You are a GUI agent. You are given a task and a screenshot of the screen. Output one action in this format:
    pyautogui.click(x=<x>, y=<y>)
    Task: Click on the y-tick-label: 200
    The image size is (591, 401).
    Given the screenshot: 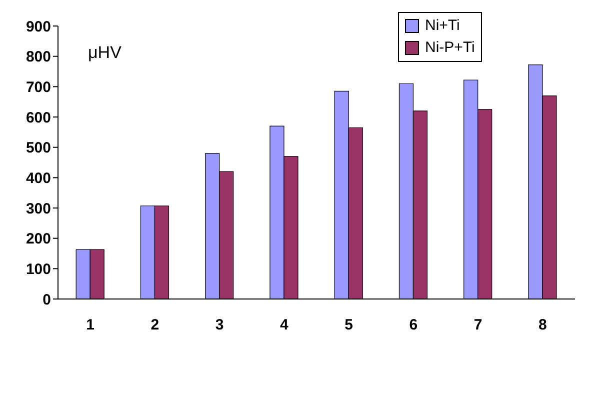 What is the action you would take?
    pyautogui.click(x=38, y=239)
    